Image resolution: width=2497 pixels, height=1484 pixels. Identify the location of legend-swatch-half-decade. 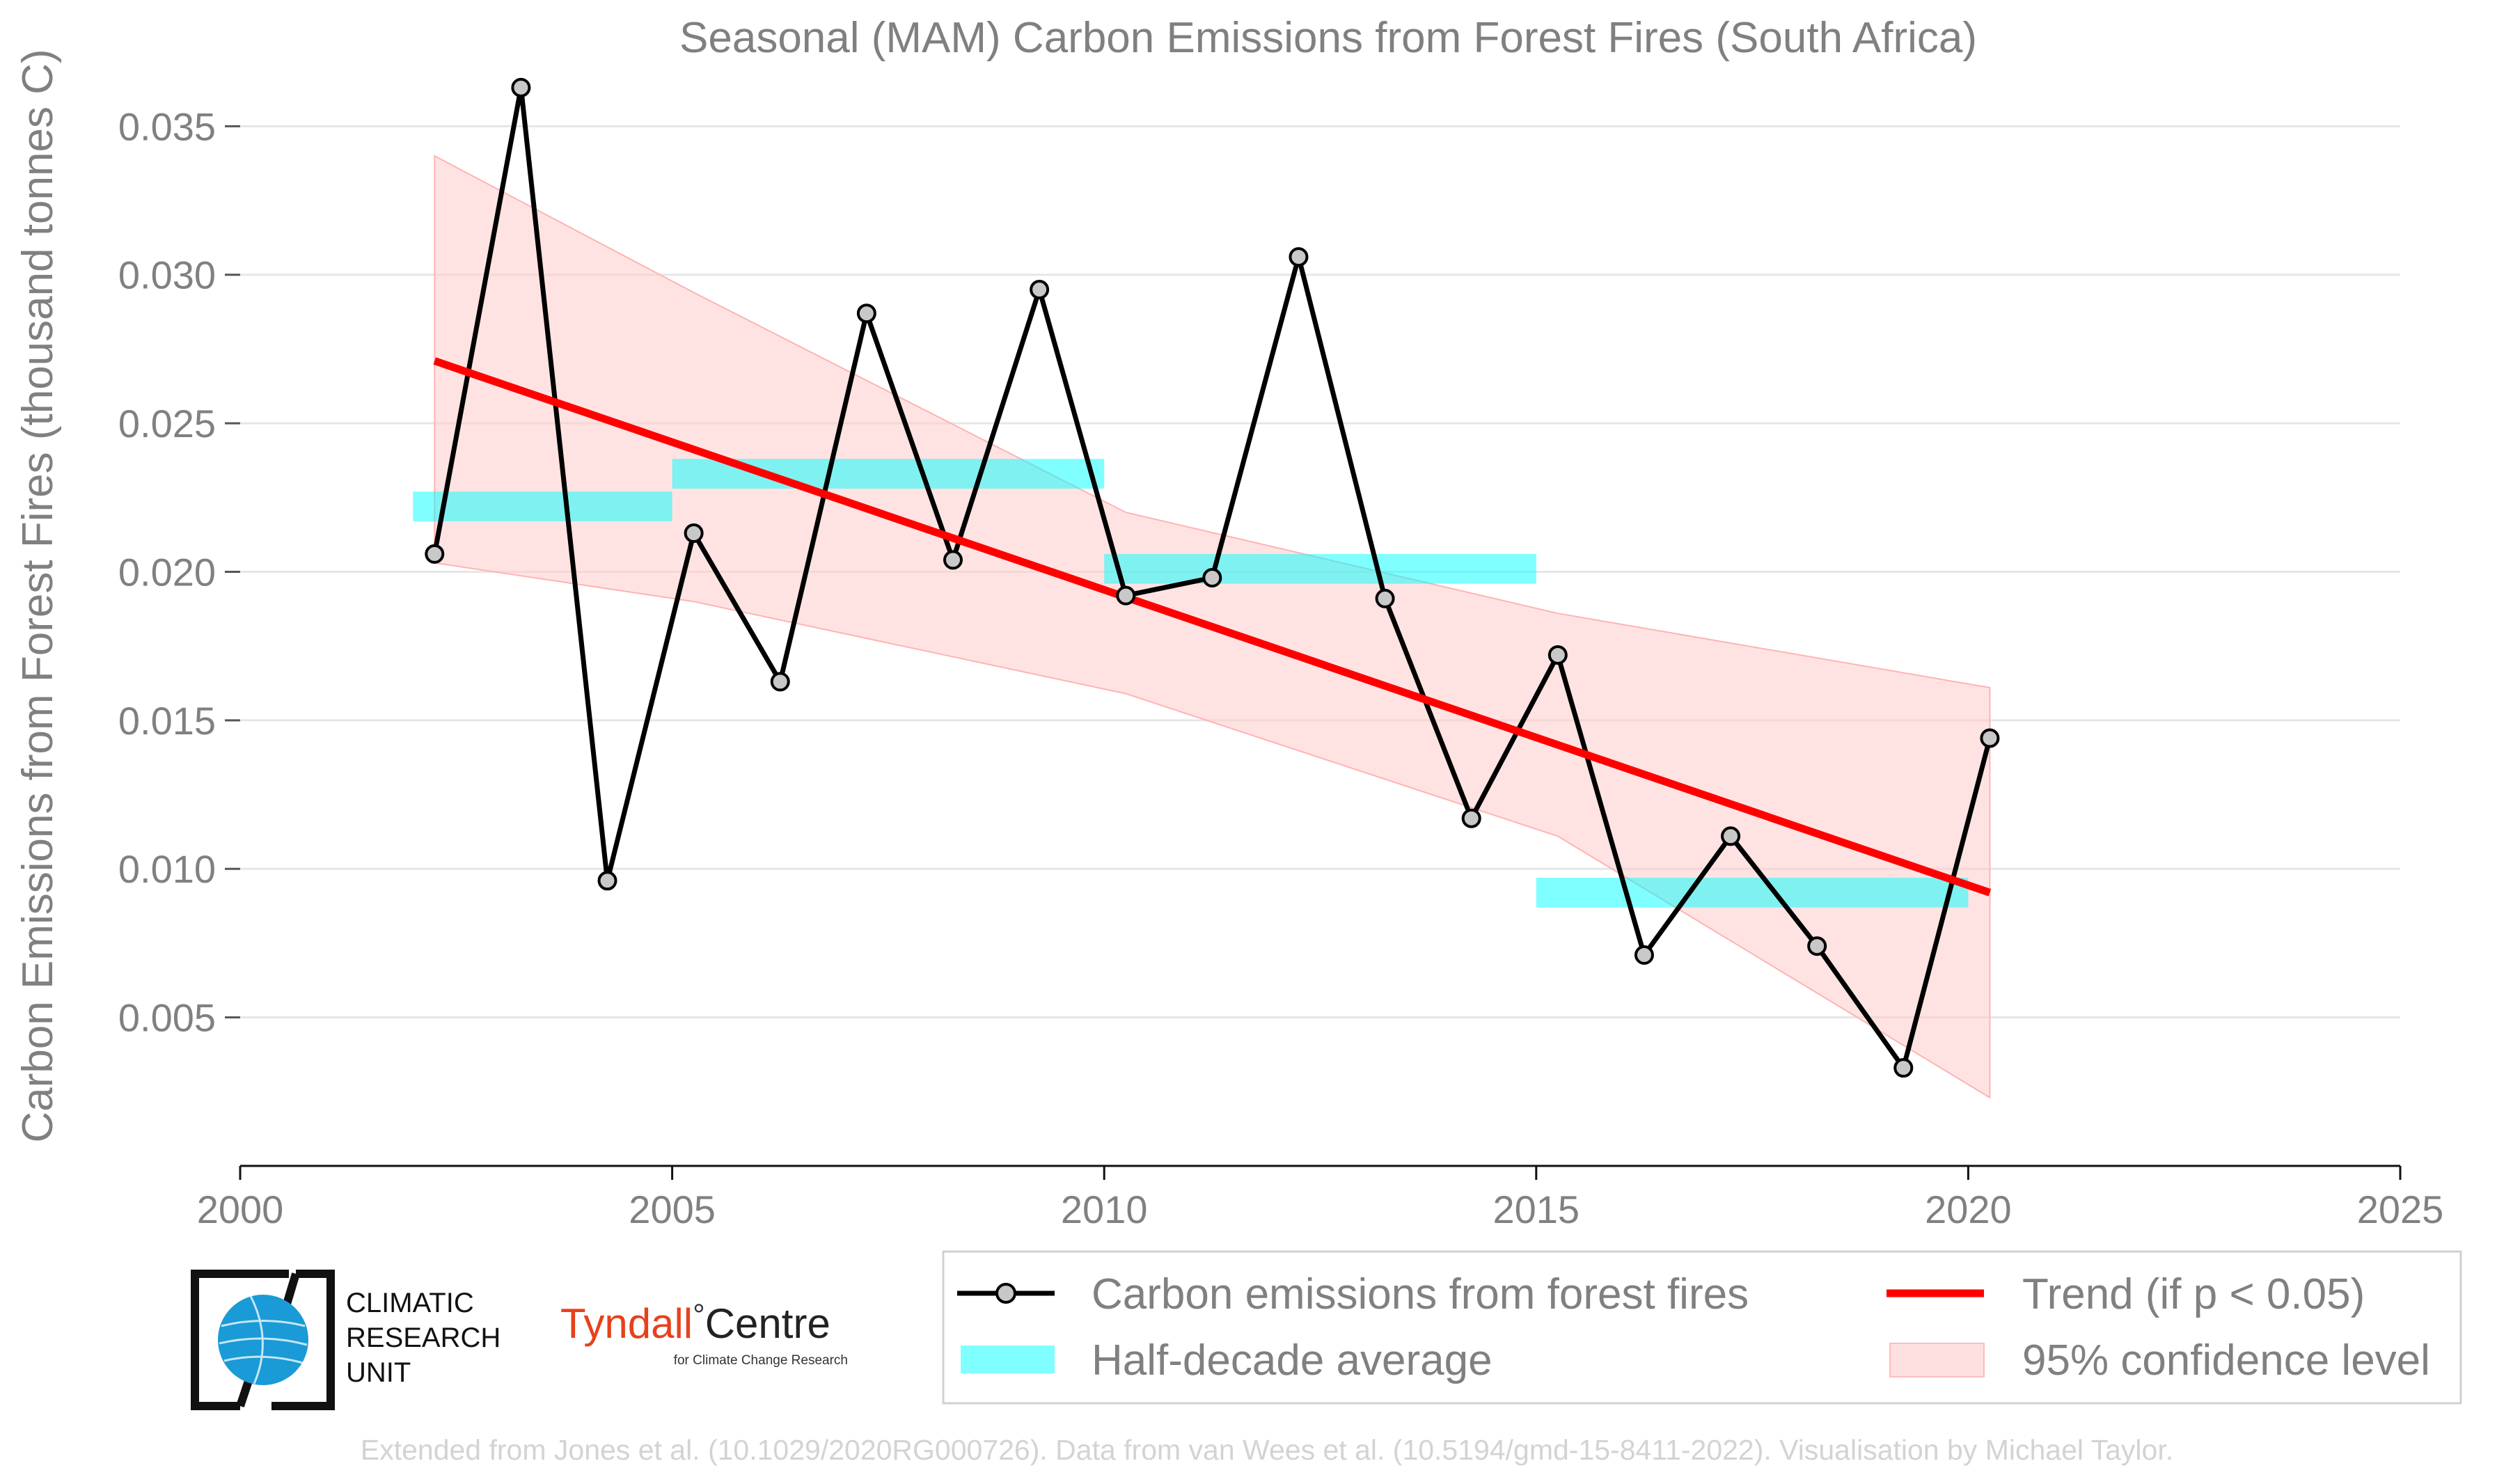
(1008, 1359).